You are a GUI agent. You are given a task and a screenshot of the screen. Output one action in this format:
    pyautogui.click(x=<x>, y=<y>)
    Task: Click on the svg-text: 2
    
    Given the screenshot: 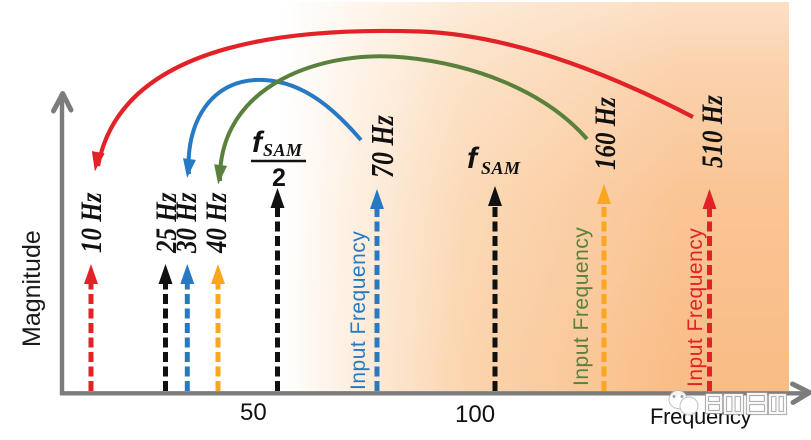 What is the action you would take?
    pyautogui.click(x=279, y=178)
    